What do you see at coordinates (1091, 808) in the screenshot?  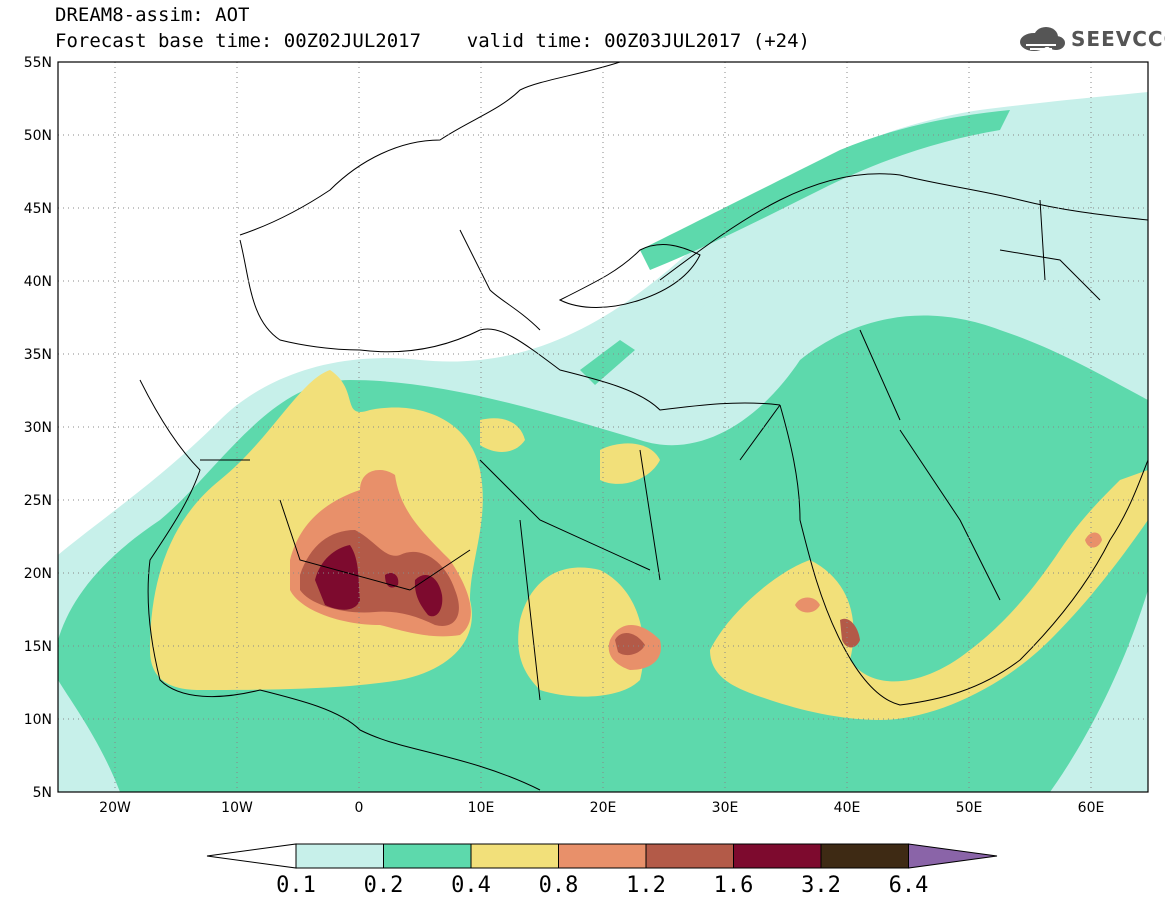 I see `lon-label: 60E` at bounding box center [1091, 808].